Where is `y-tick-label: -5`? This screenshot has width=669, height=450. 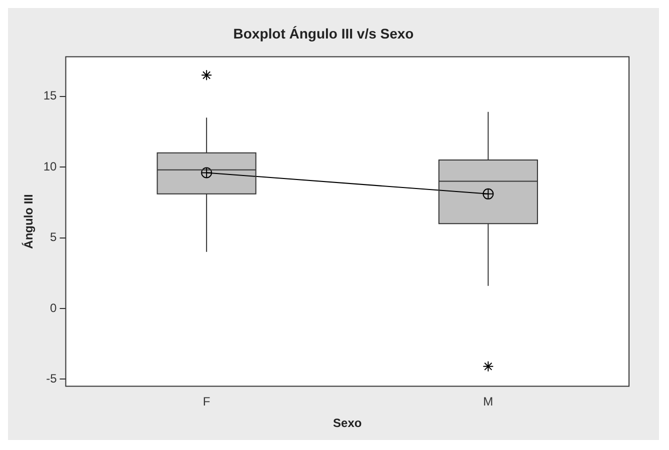
y-tick-label: -5 is located at coordinates (52, 378).